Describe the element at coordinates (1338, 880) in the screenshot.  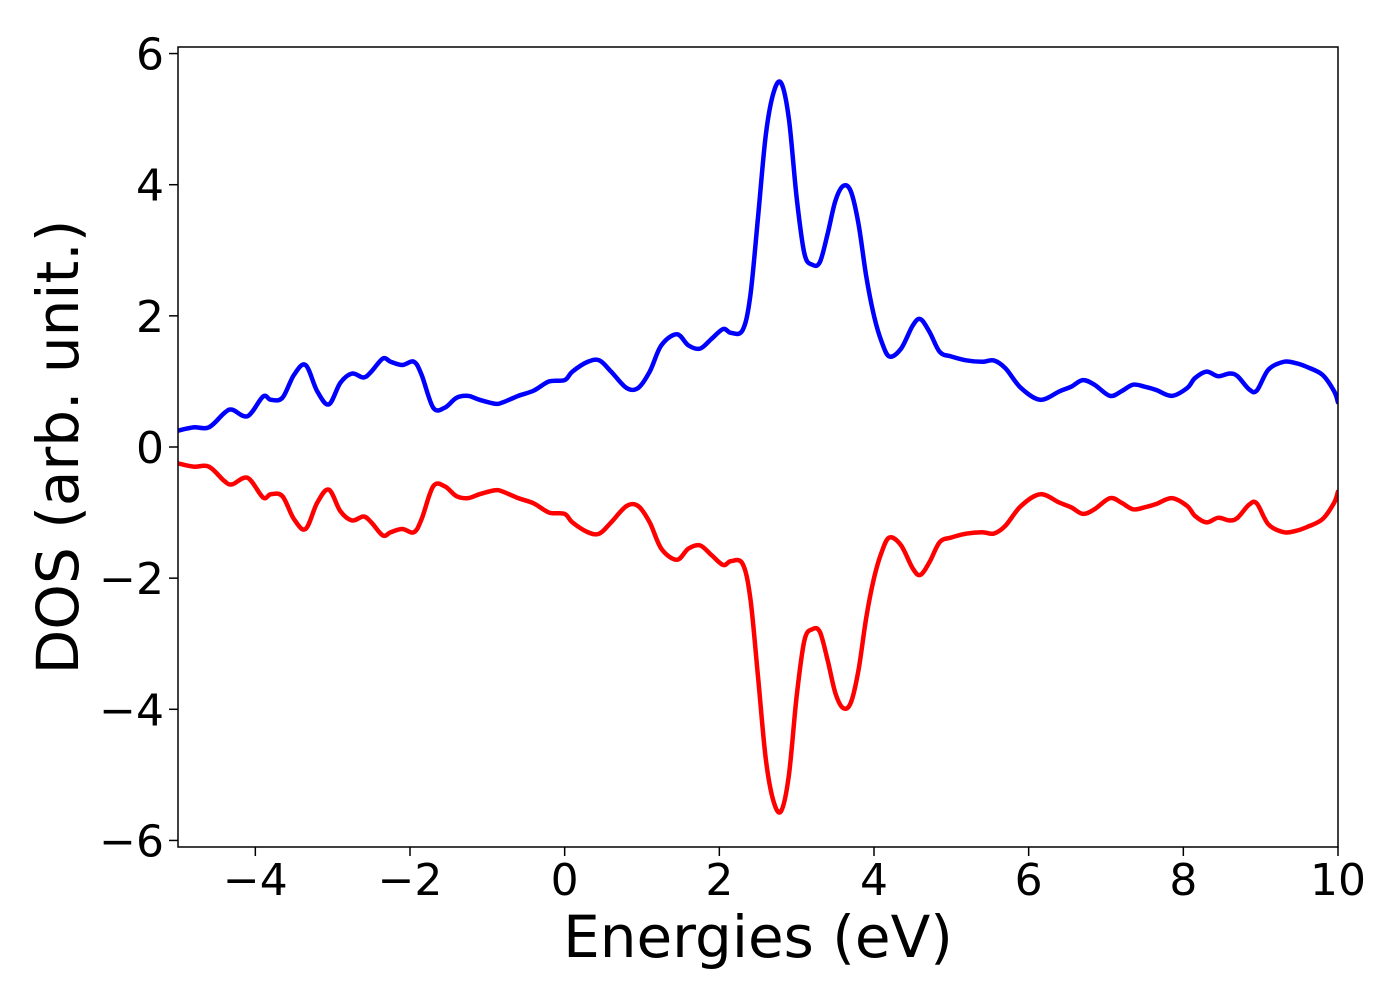
I see `x-tick-label: 10` at that location.